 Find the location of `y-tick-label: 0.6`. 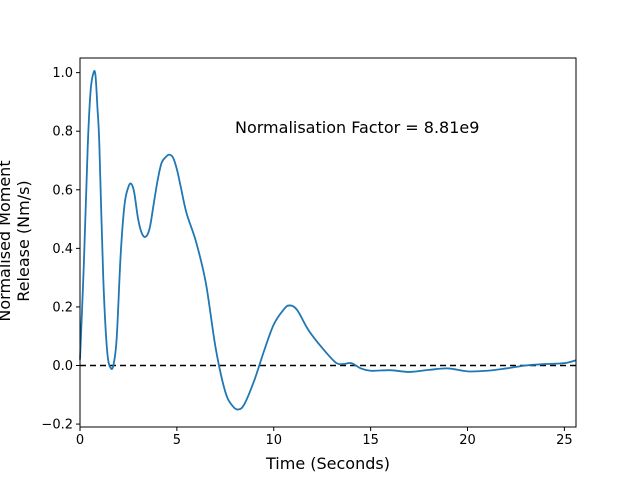

y-tick-label: 0.6 is located at coordinates (62, 190).